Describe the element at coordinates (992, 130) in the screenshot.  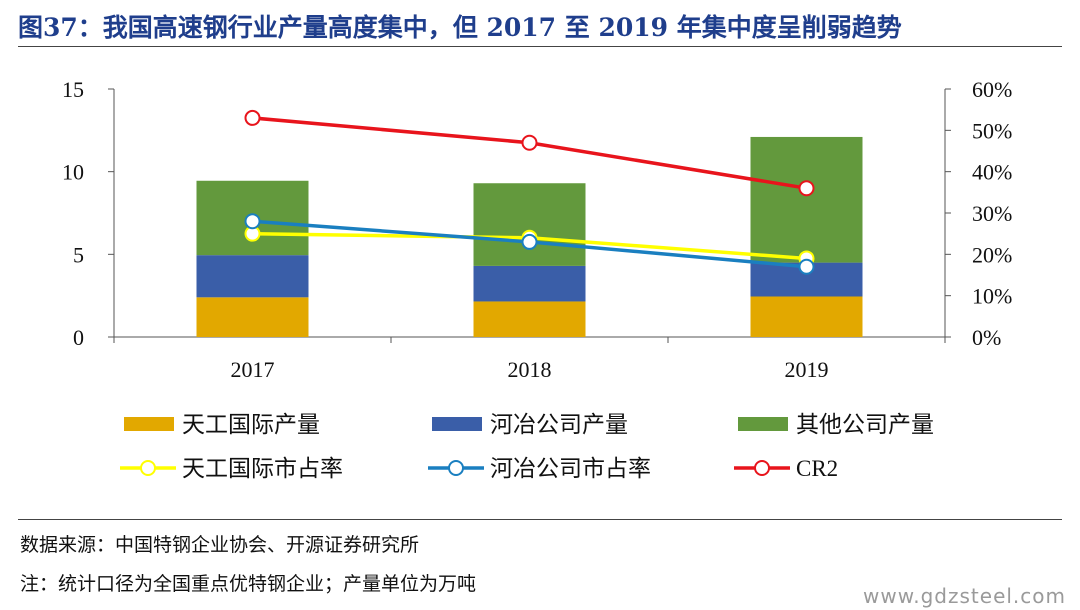
I see `right-tick-label: 50%` at that location.